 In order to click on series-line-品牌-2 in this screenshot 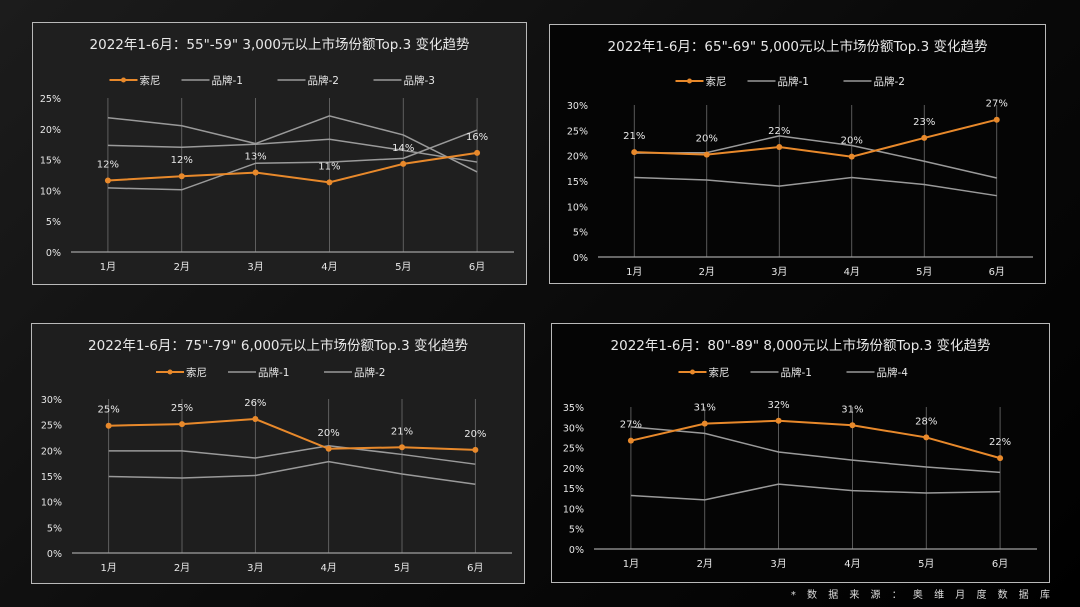, I will do `click(815, 186)`.